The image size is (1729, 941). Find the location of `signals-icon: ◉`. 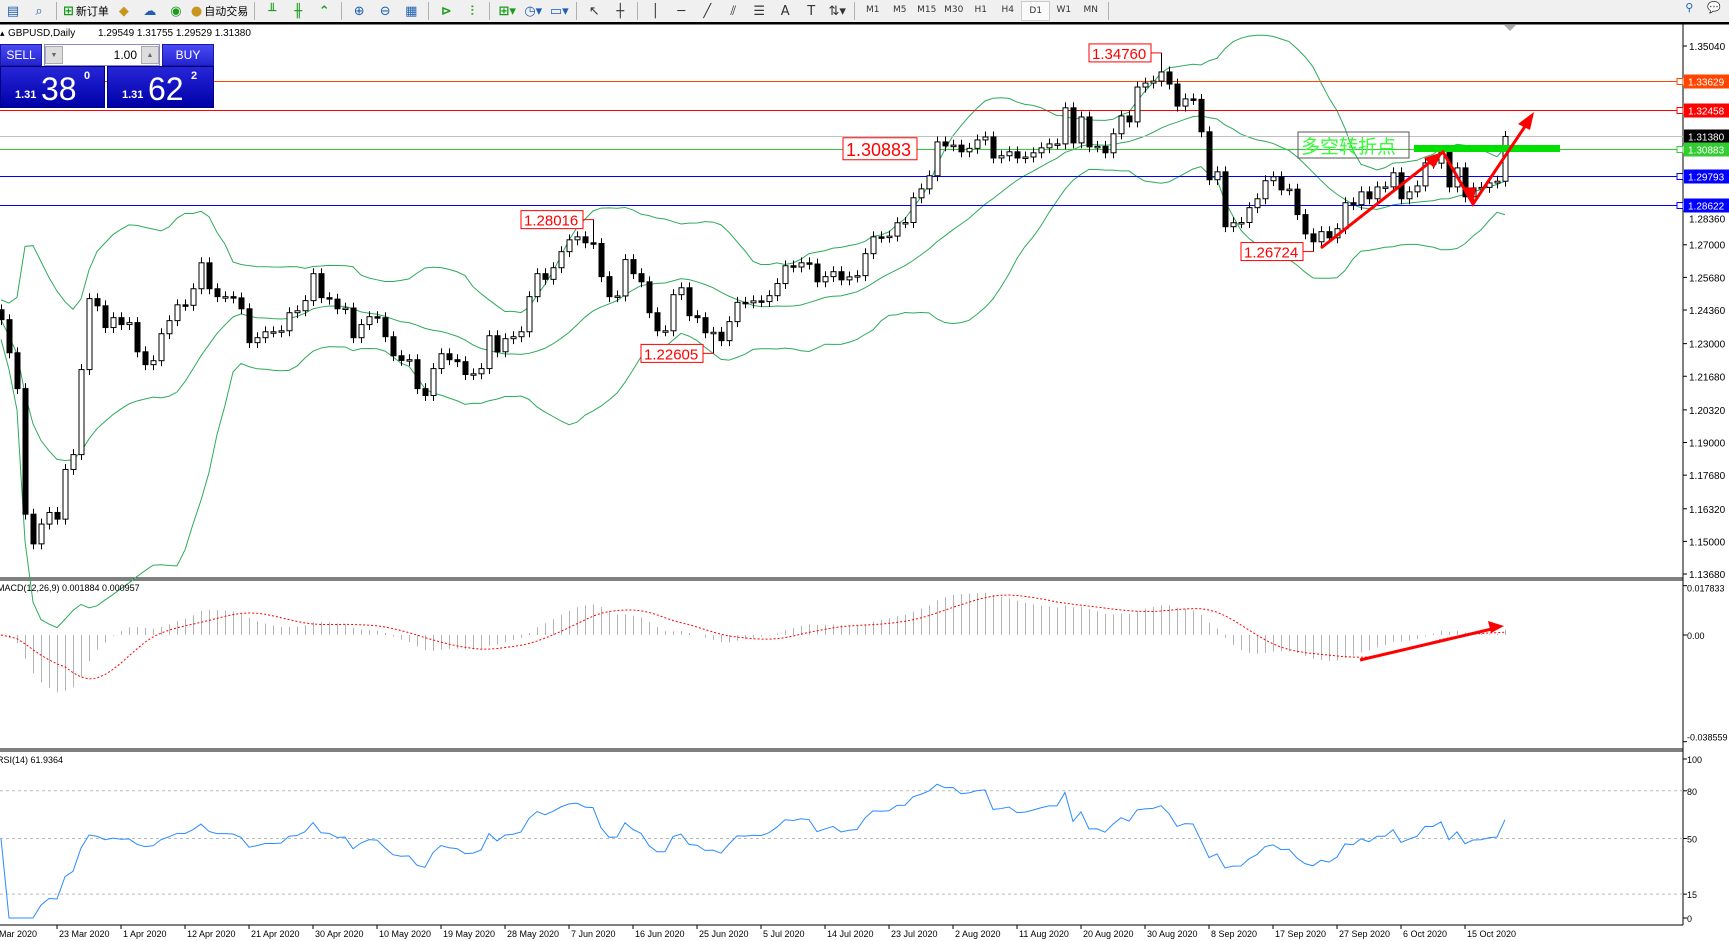

signals-icon: ◉ is located at coordinates (176, 11).